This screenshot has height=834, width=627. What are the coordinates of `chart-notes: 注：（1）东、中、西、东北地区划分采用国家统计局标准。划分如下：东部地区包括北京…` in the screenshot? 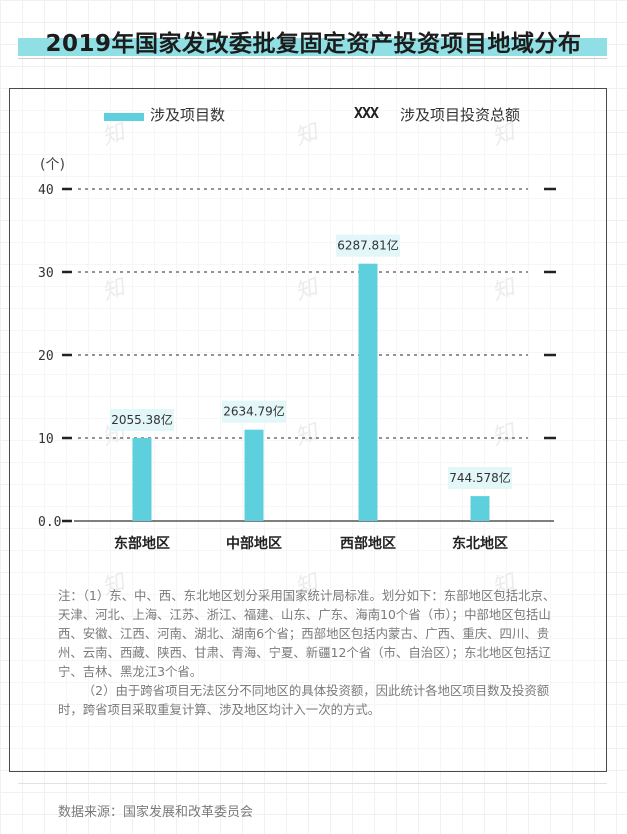 It's located at (307, 652).